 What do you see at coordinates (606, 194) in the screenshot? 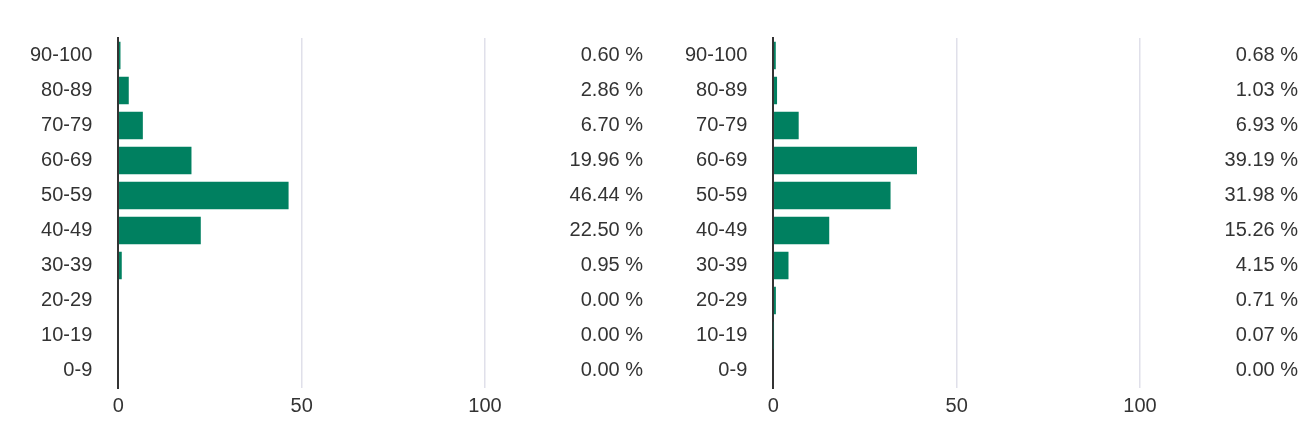
I see `data-label: 46.44 %` at bounding box center [606, 194].